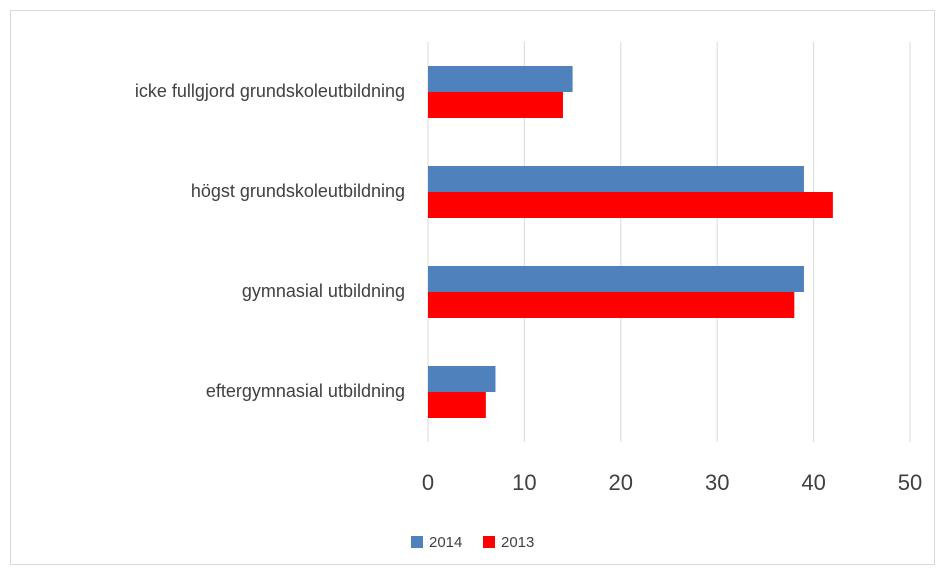  Describe the element at coordinates (813, 482) in the screenshot. I see `x-tick-label: 40` at that location.